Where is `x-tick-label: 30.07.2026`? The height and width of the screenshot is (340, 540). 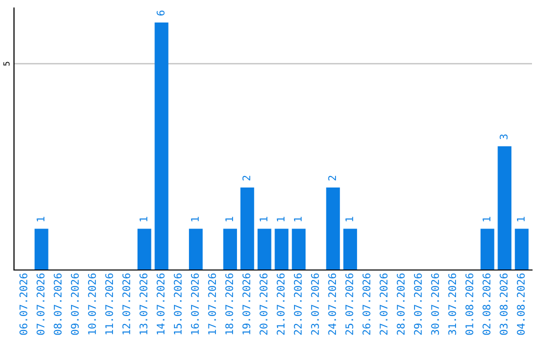
x-tick-label: 30.07.2026 is located at coordinates (435, 304).